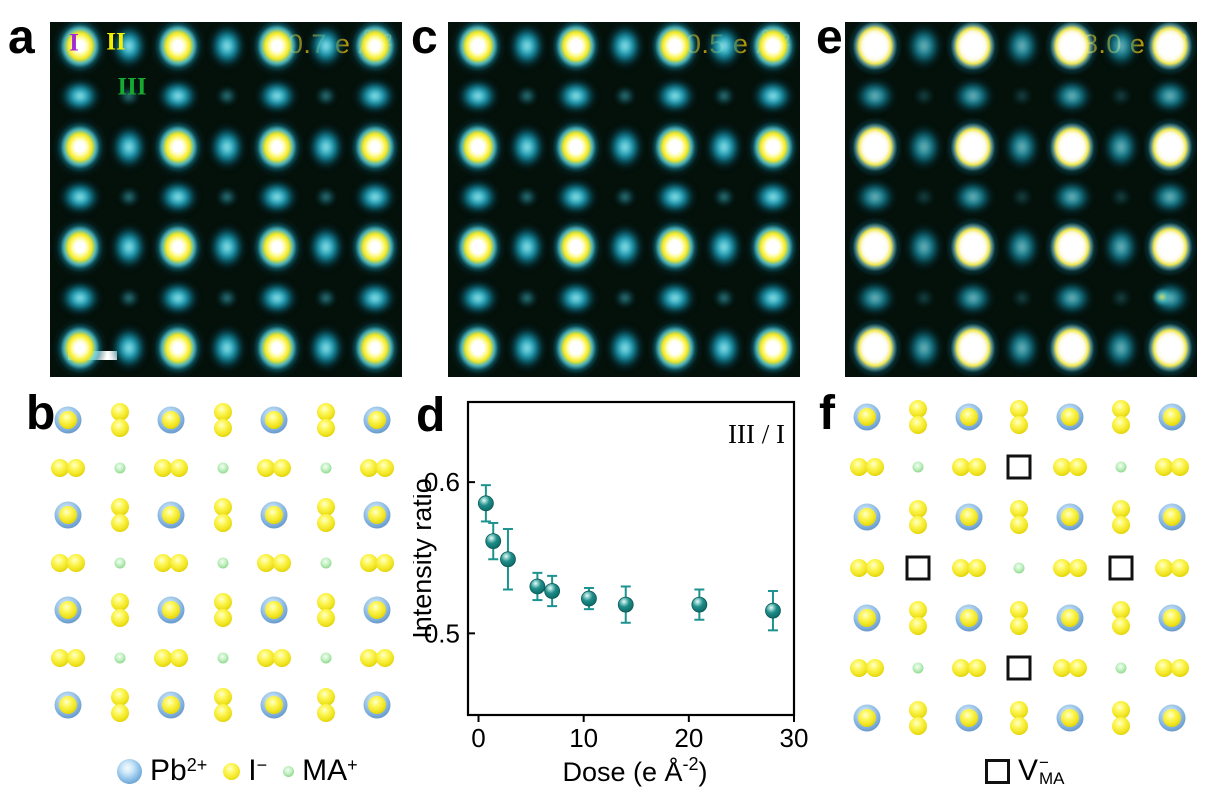 Image resolution: width=1217 pixels, height=804 pixels. I want to click on site-label-II: II, so click(116, 42).